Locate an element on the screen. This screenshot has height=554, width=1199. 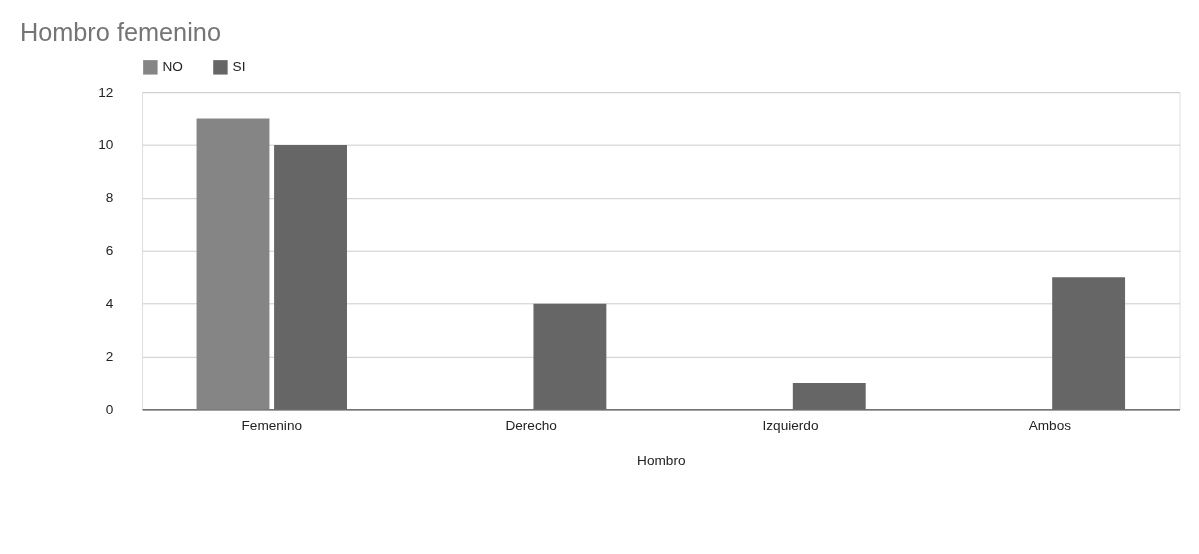
x-axis-title: Hombro is located at coordinates (661, 461).